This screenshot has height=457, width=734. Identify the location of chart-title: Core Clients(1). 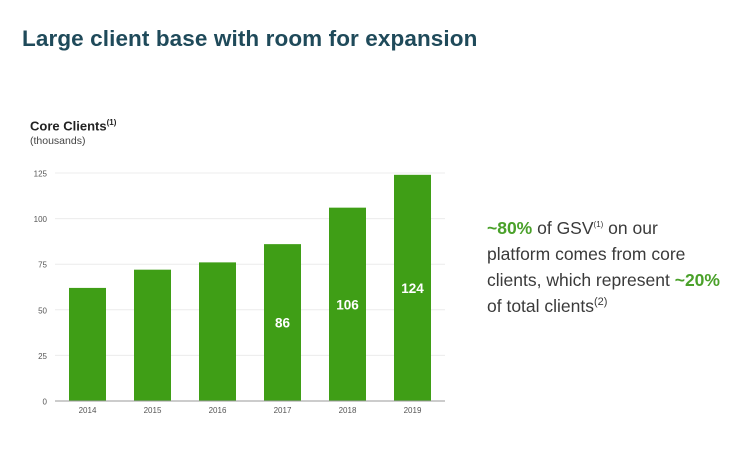
(73, 125).